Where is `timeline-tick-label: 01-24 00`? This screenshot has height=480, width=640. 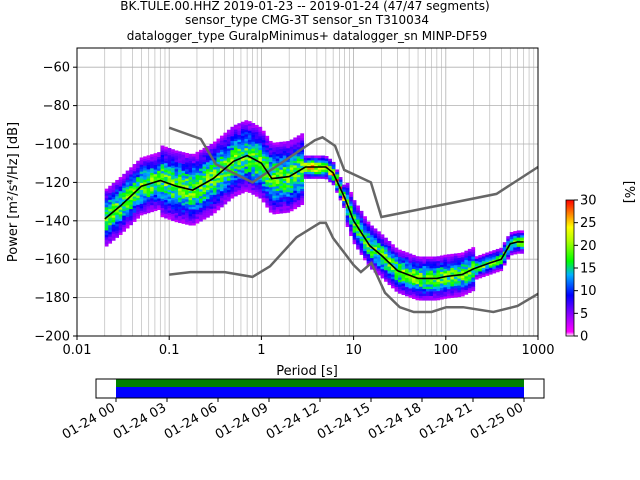 timeline-tick-label: 01-24 00 is located at coordinates (89, 421).